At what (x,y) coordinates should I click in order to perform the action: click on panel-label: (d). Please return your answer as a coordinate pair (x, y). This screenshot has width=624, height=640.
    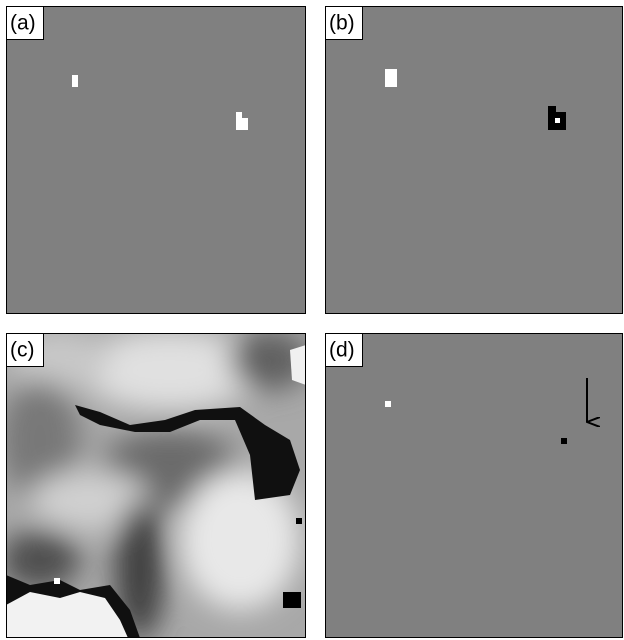
    Looking at the image, I should click on (342, 350).